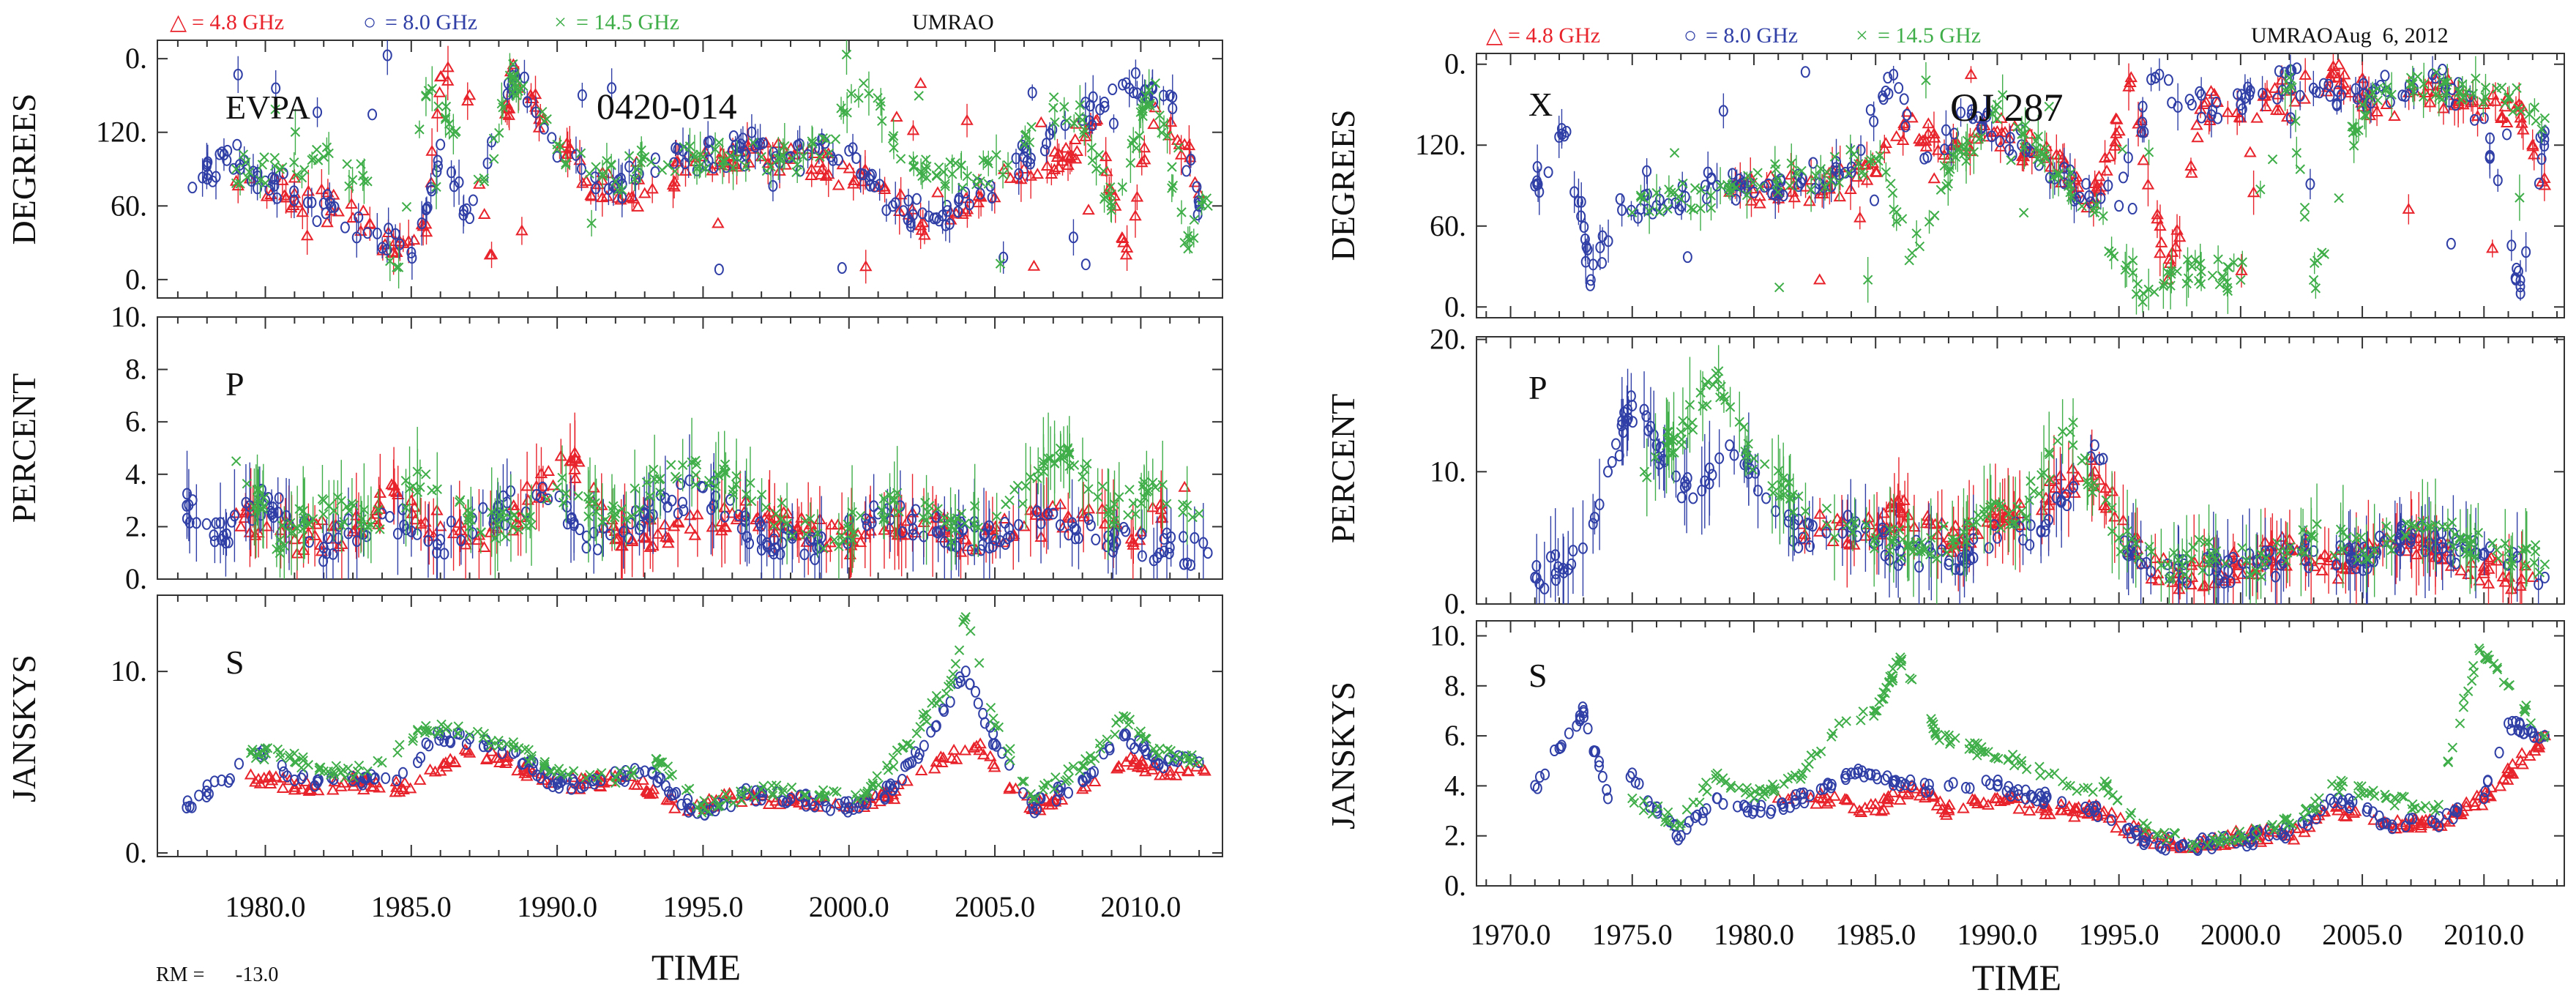  What do you see at coordinates (136, 421) in the screenshot?
I see `y-tick-label: 6.` at bounding box center [136, 421].